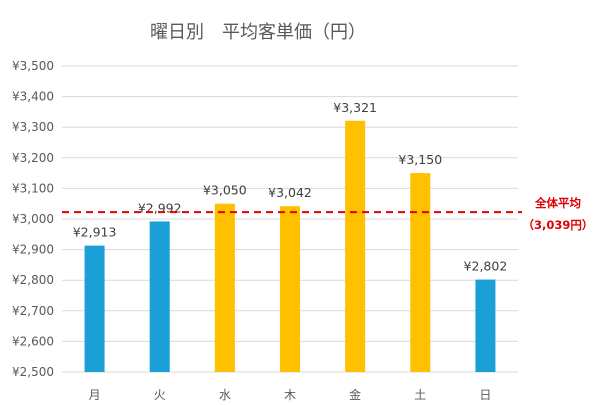 This screenshot has width=601, height=405. Describe the element at coordinates (258, 32) in the screenshot. I see `chart-title: 曜日別 平均客単価（円）` at that location.